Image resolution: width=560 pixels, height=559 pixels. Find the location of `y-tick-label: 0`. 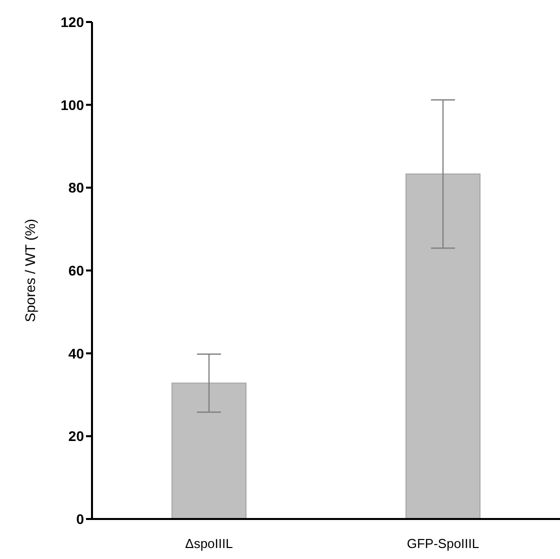

y-tick-label: 0 is located at coordinates (80, 518).